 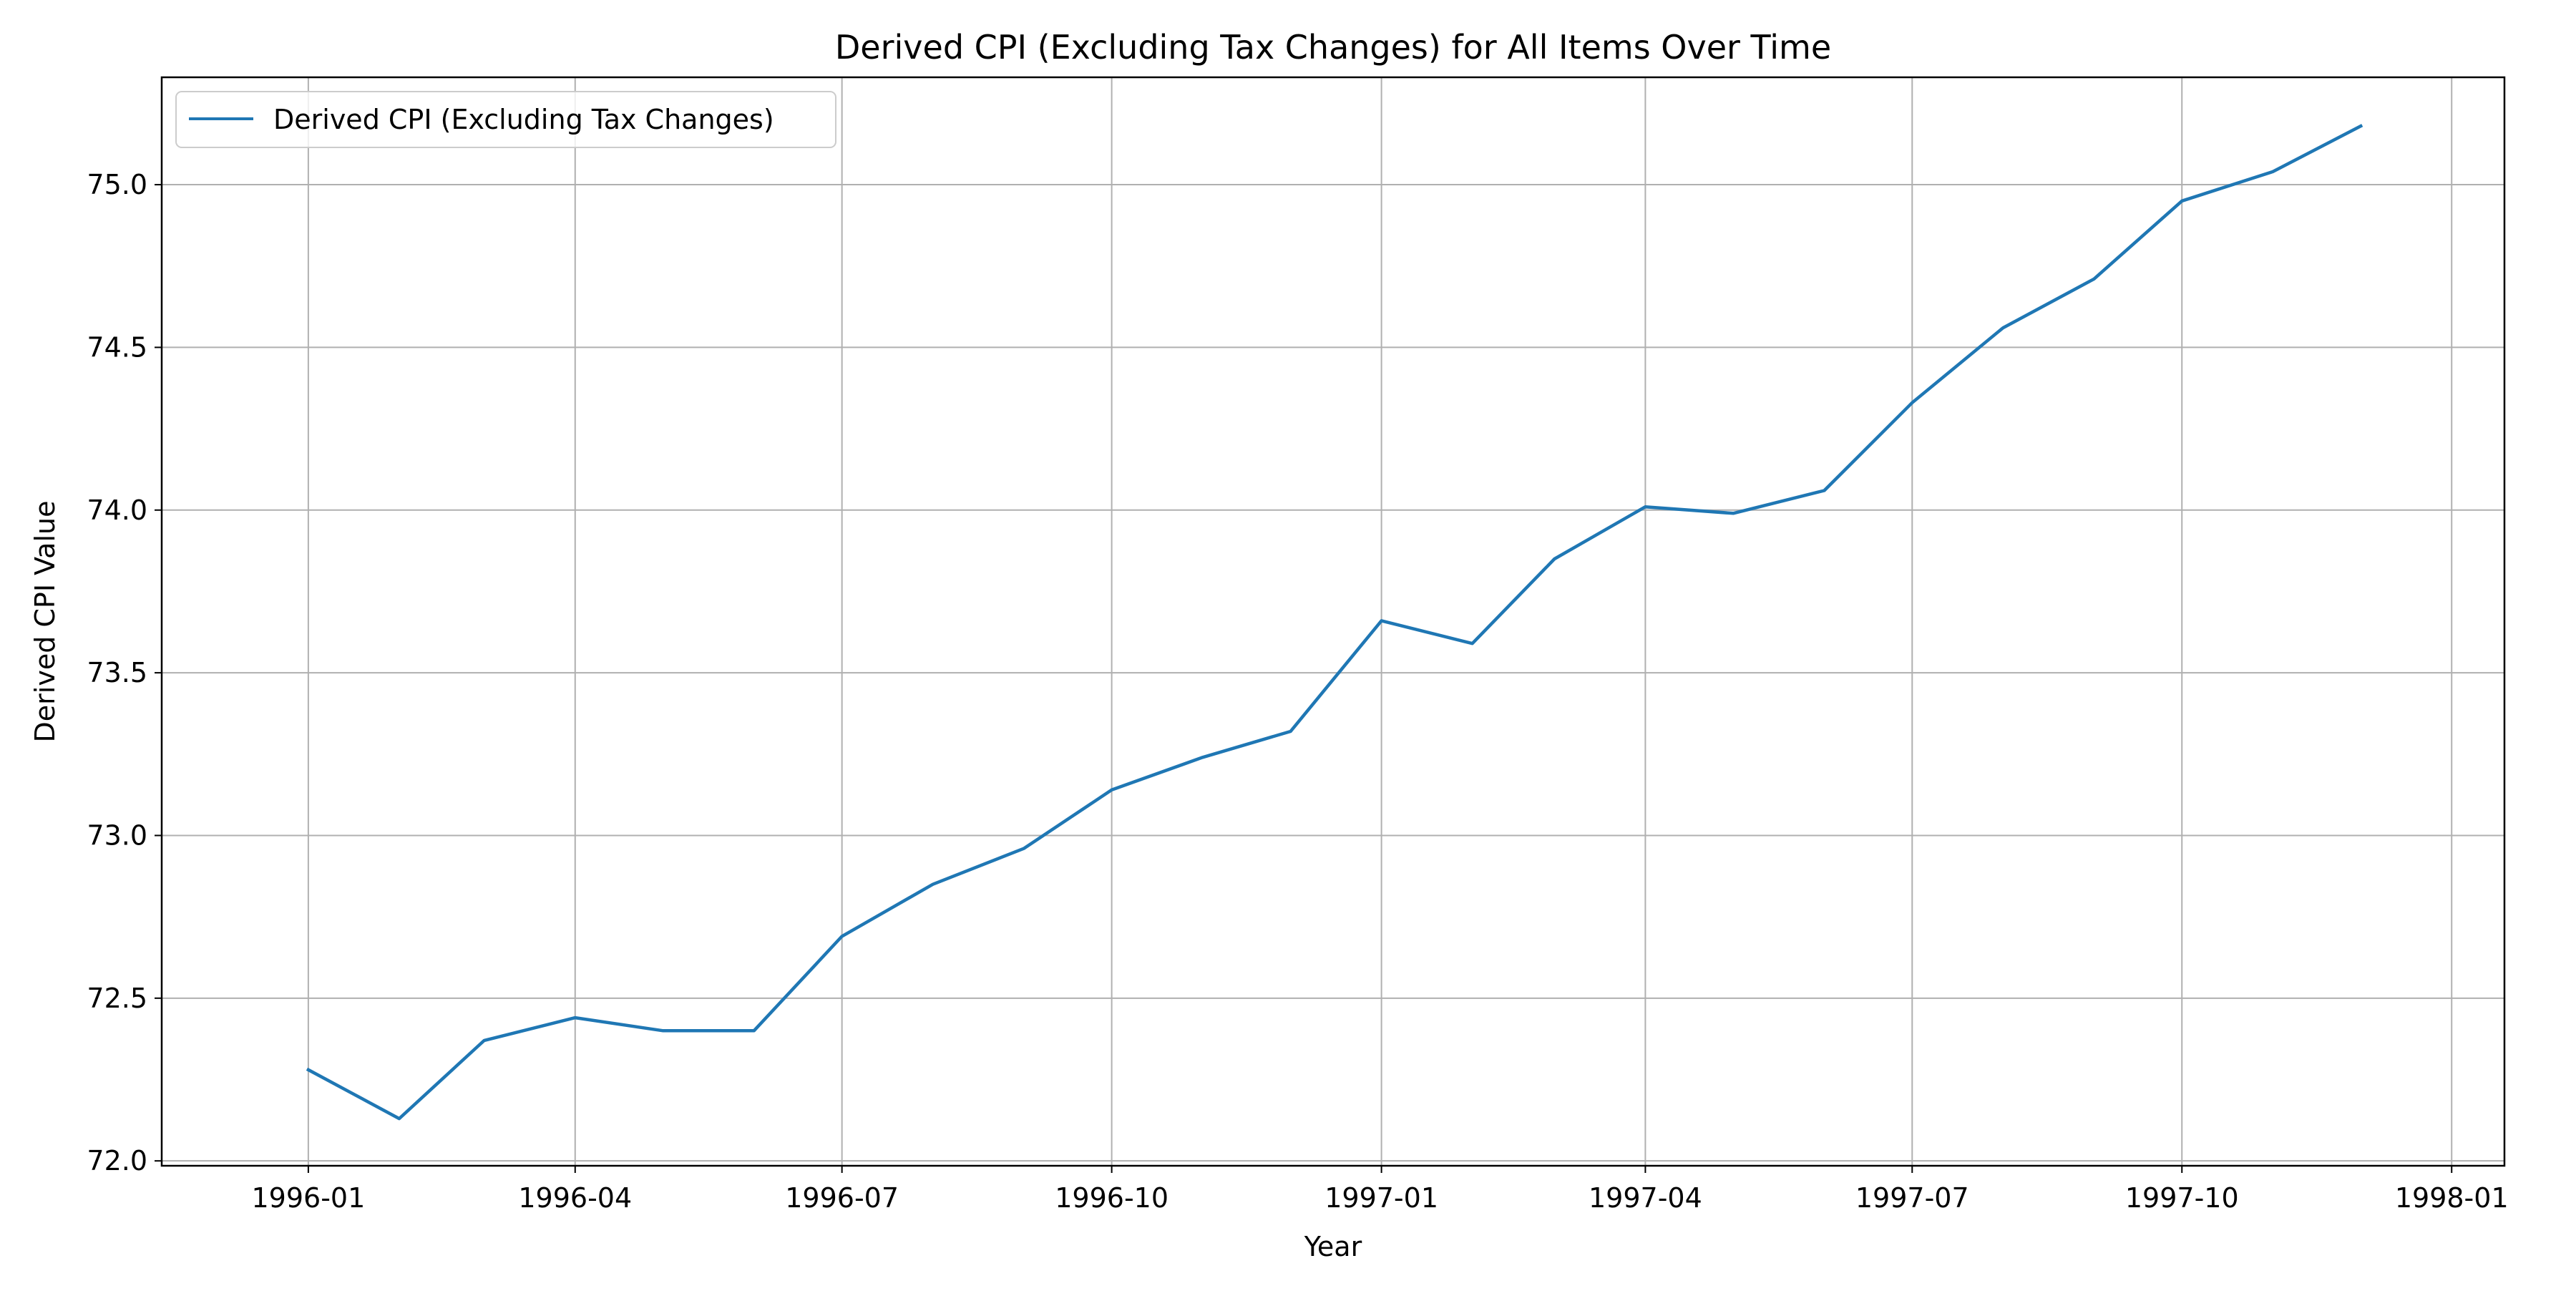 What do you see at coordinates (1381, 1198) in the screenshot?
I see `x-tick-label: 1997-01` at bounding box center [1381, 1198].